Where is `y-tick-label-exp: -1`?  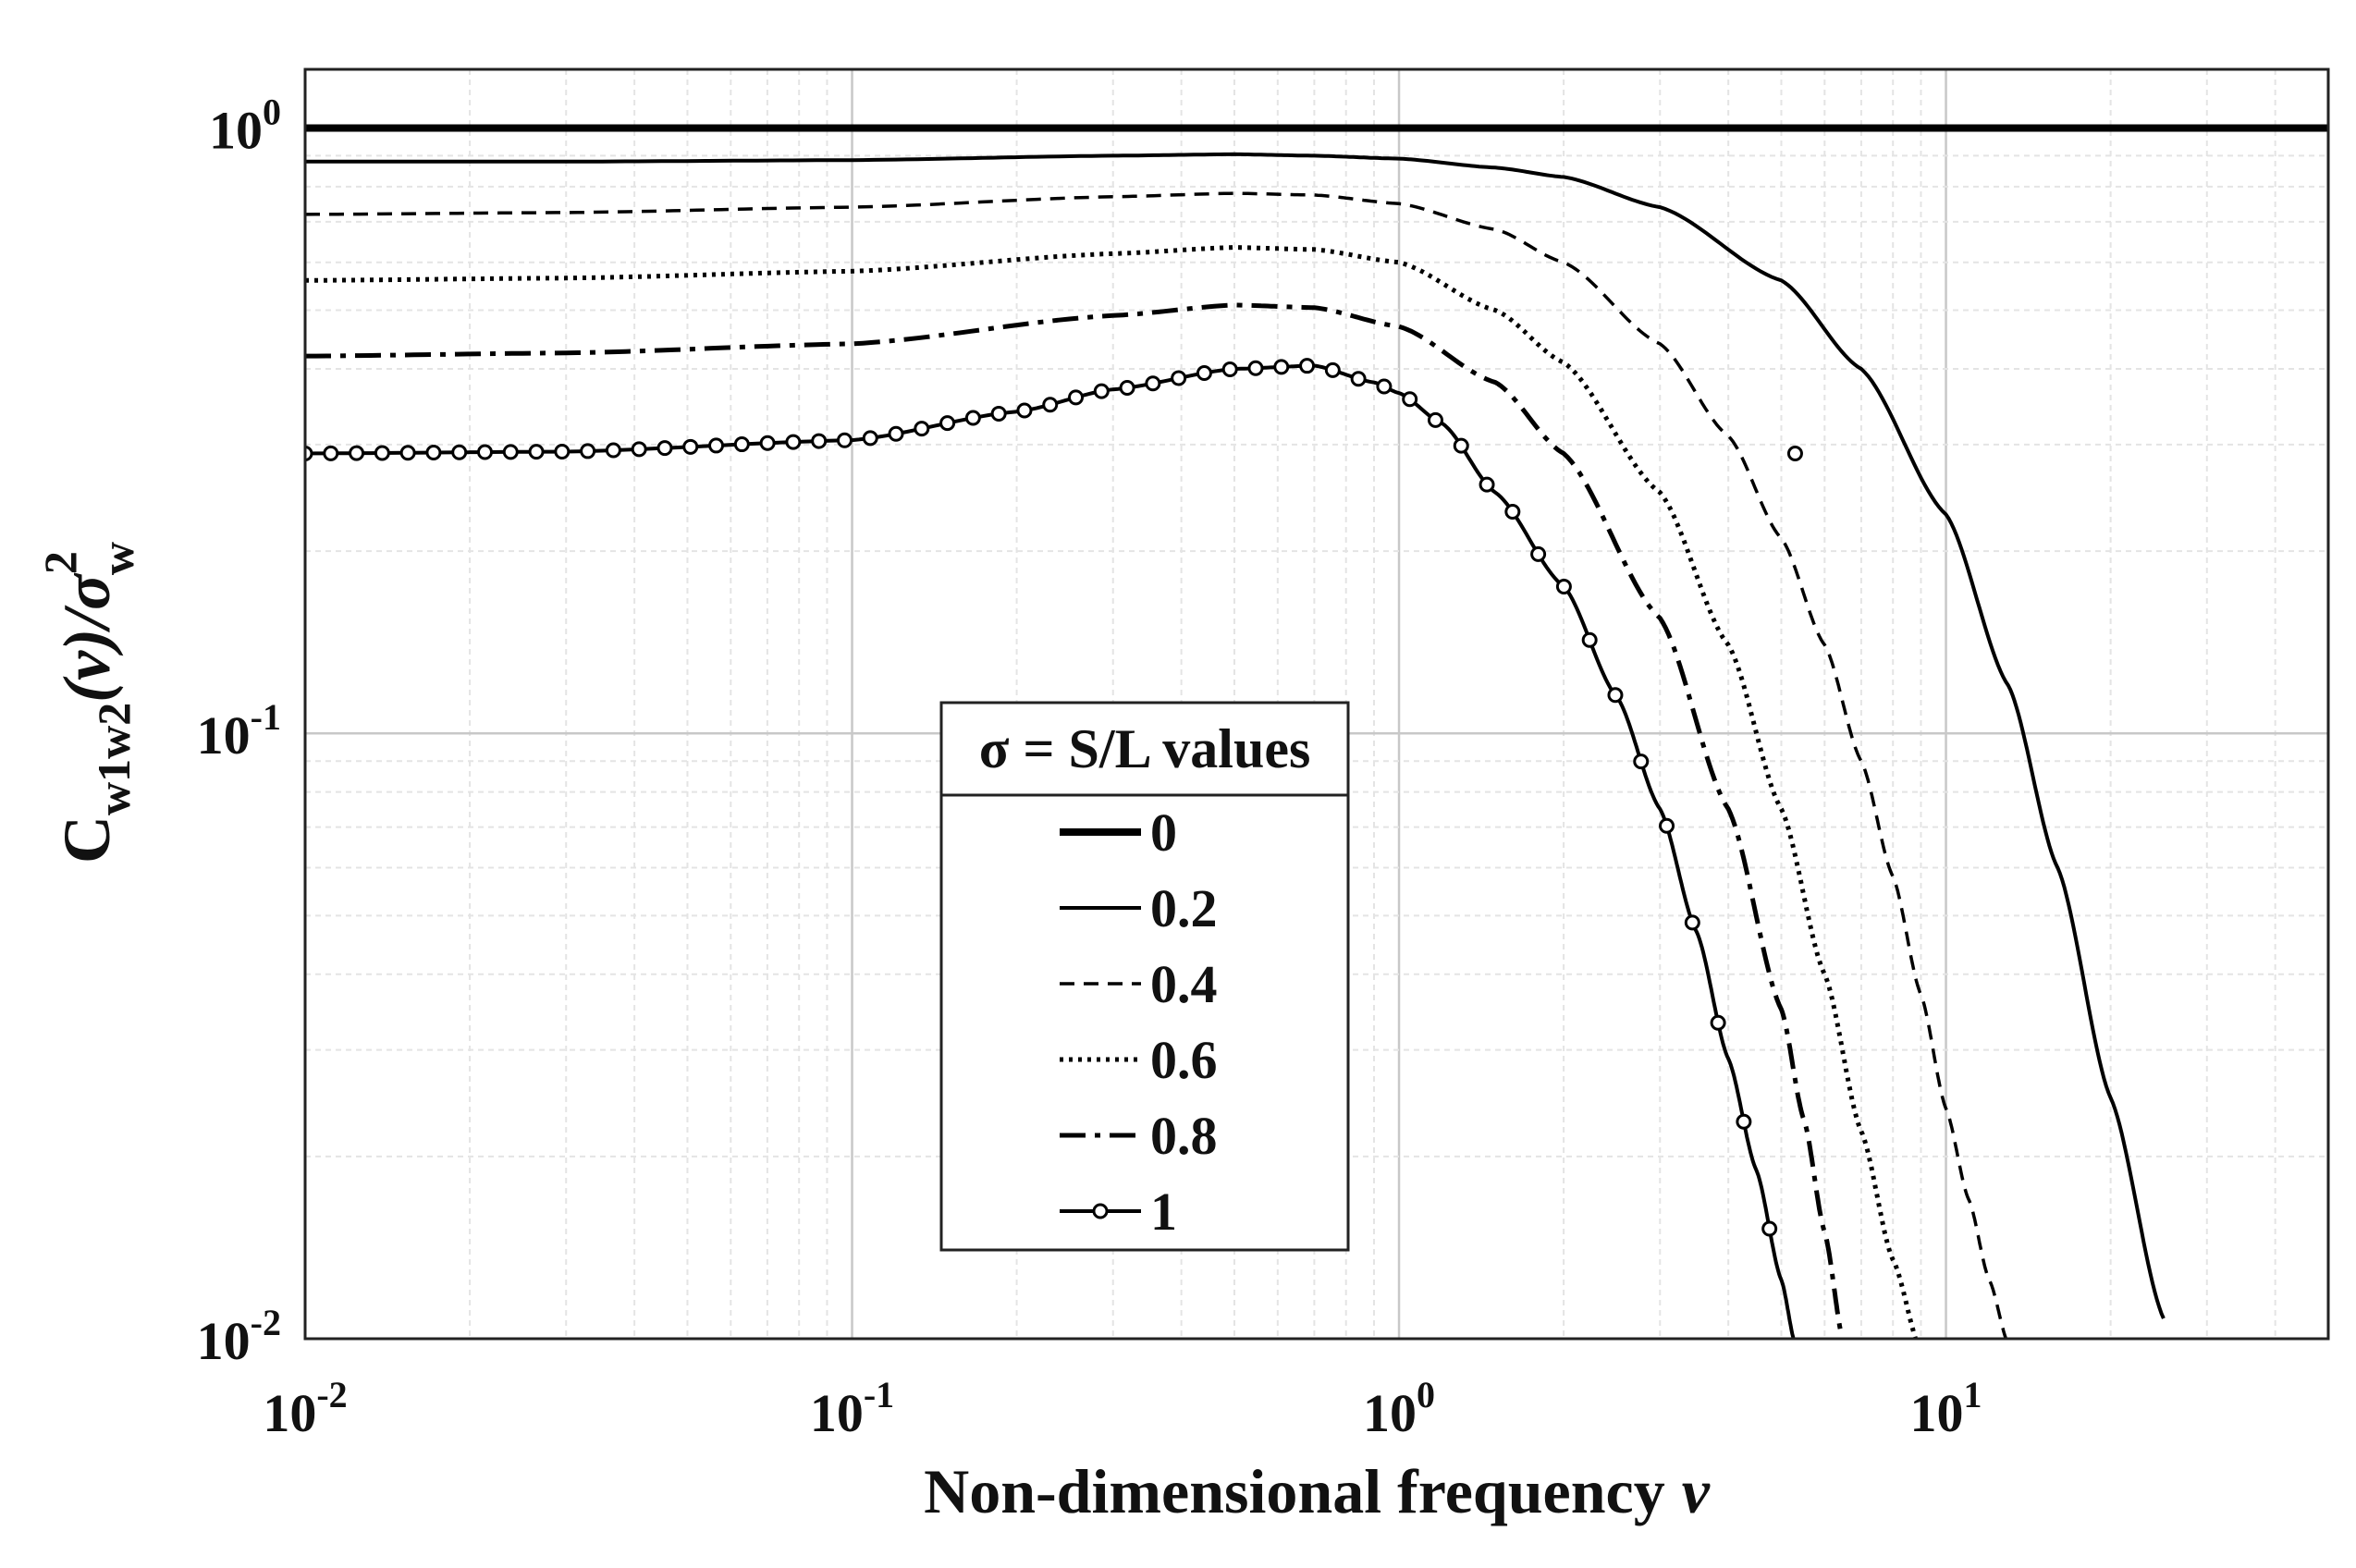 y-tick-label-exp: -1 is located at coordinates (266, 717).